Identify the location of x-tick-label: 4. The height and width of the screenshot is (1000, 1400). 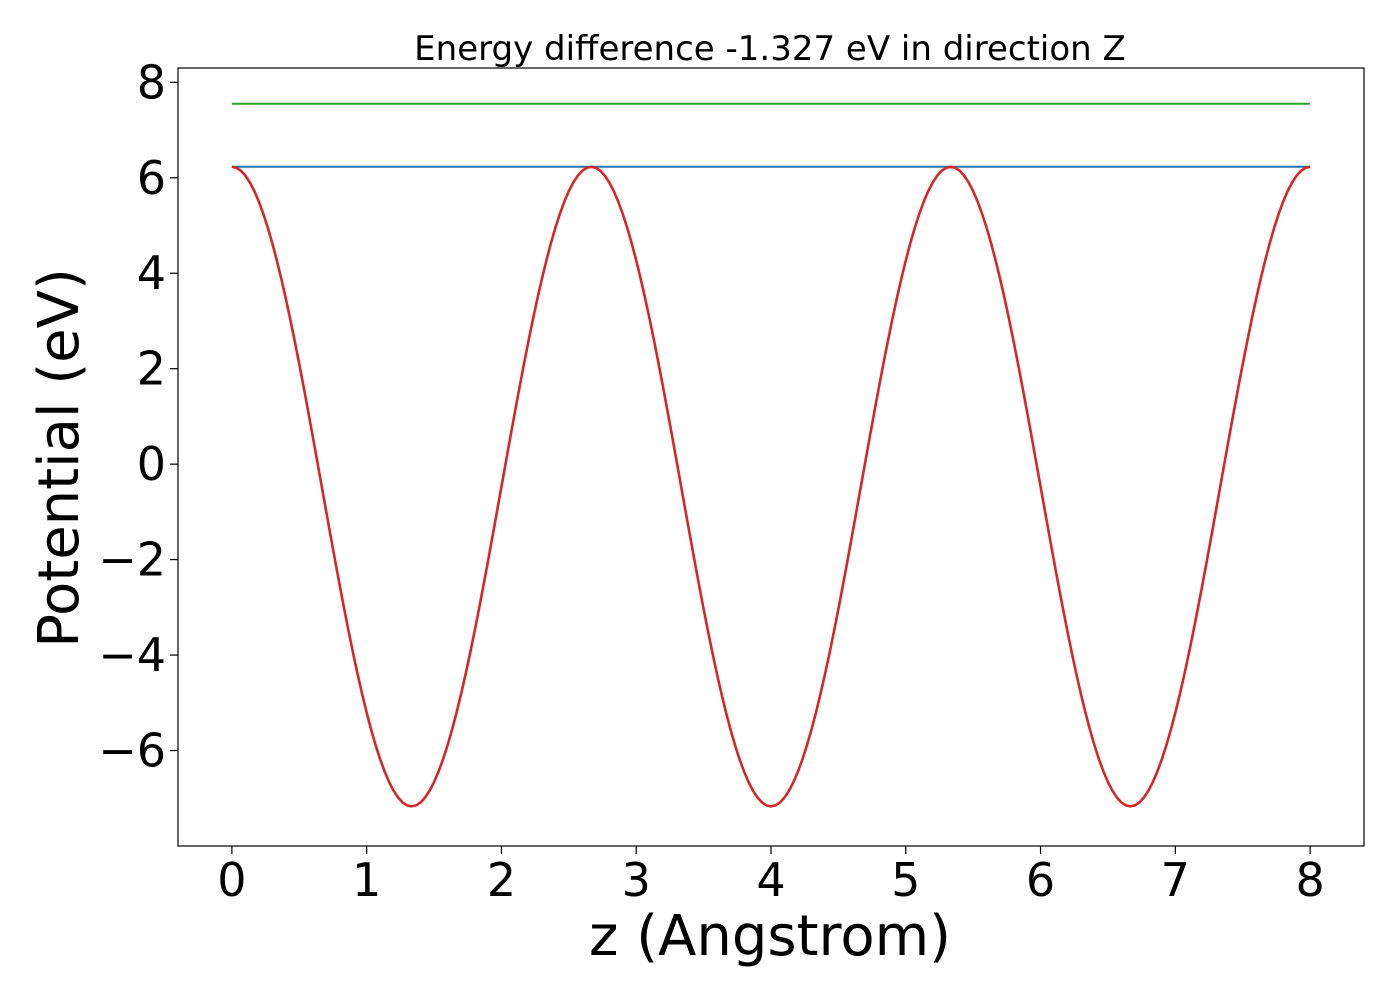
(770, 880).